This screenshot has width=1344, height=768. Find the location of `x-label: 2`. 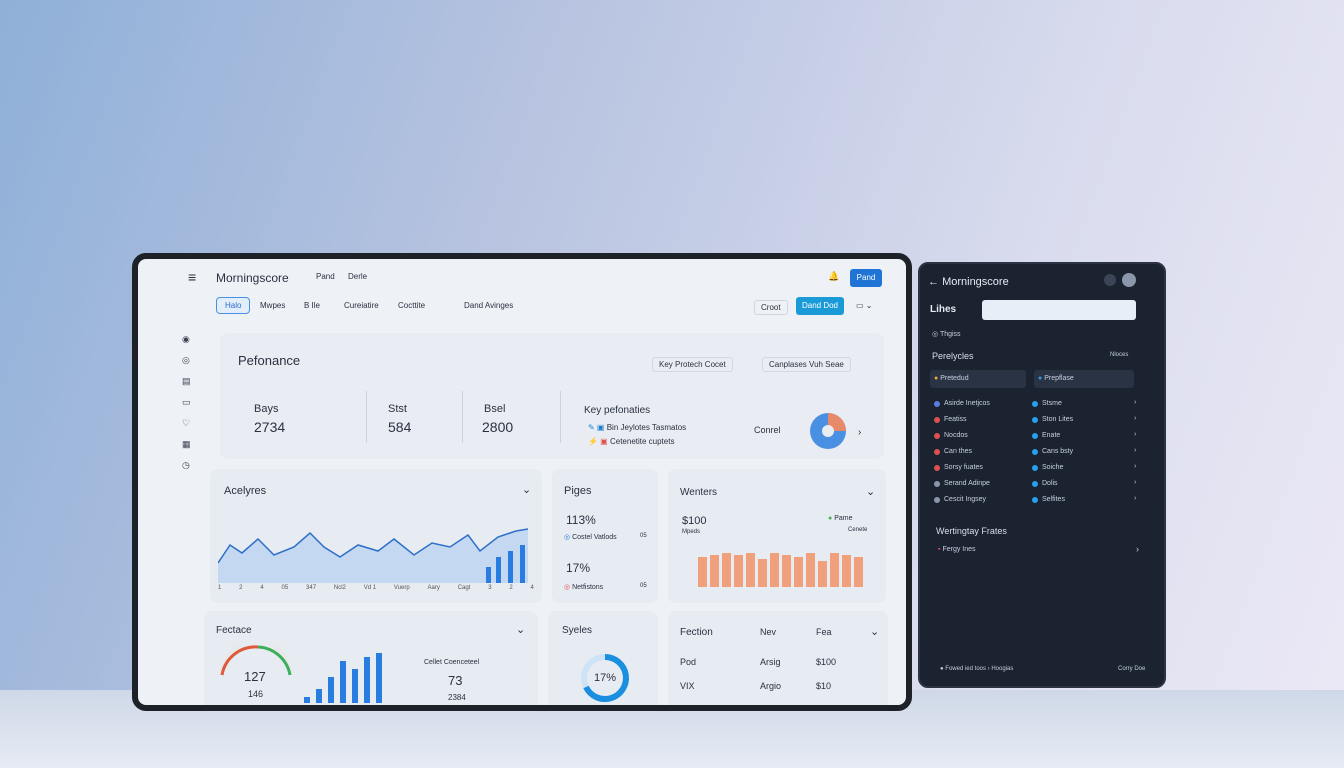

x-label: 2 is located at coordinates (241, 588).